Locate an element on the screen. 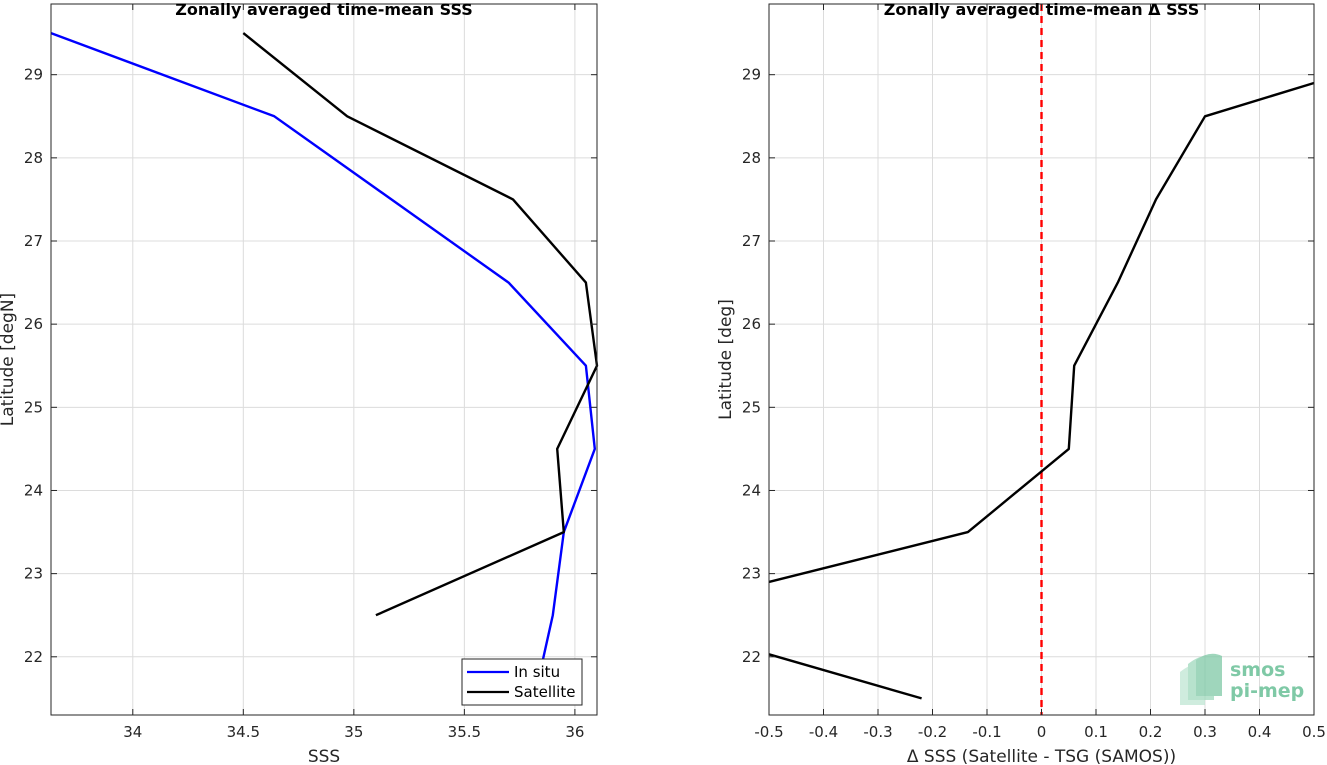 Image resolution: width=1327 pixels, height=765 pixels. logo-wave-graphic is located at coordinates (1201, 679).